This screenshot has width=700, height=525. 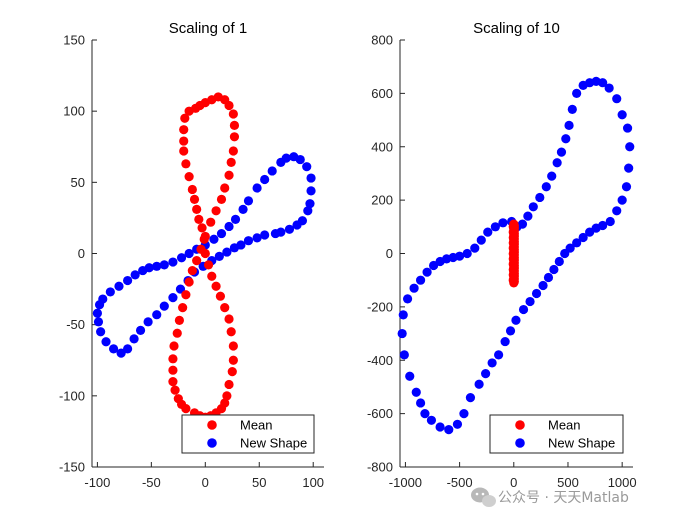 I want to click on wechat-bubble-small-icon, so click(x=489, y=501).